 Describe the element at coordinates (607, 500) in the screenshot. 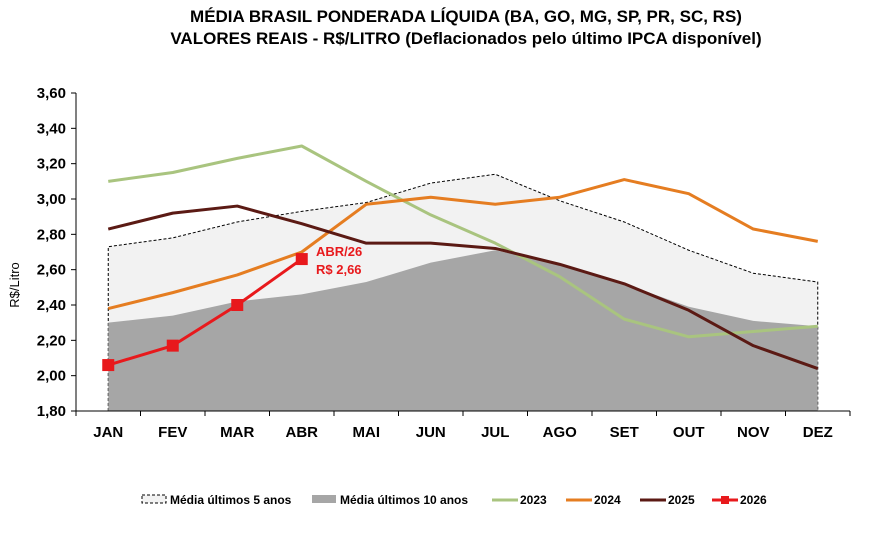

I see `legend-label: 2024` at that location.